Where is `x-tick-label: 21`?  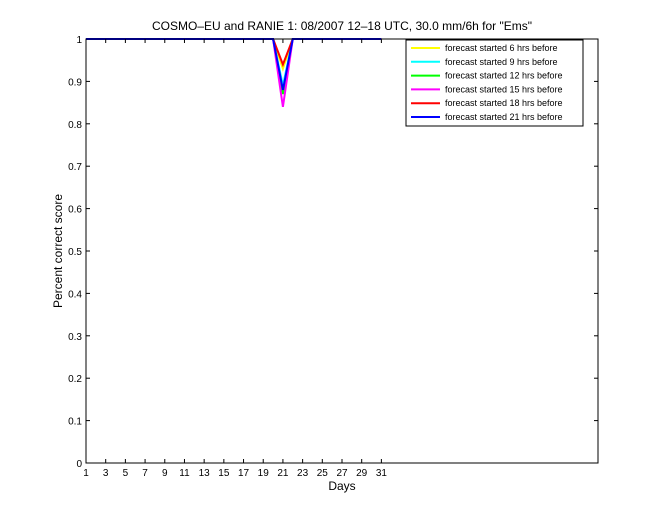 x-tick-label: 21 is located at coordinates (283, 473).